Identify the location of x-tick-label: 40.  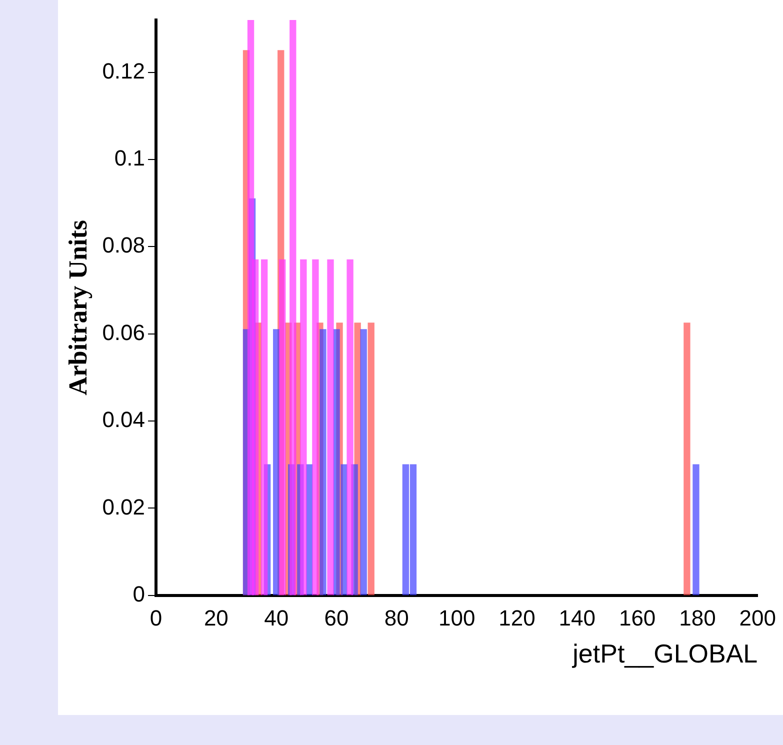
(276, 618).